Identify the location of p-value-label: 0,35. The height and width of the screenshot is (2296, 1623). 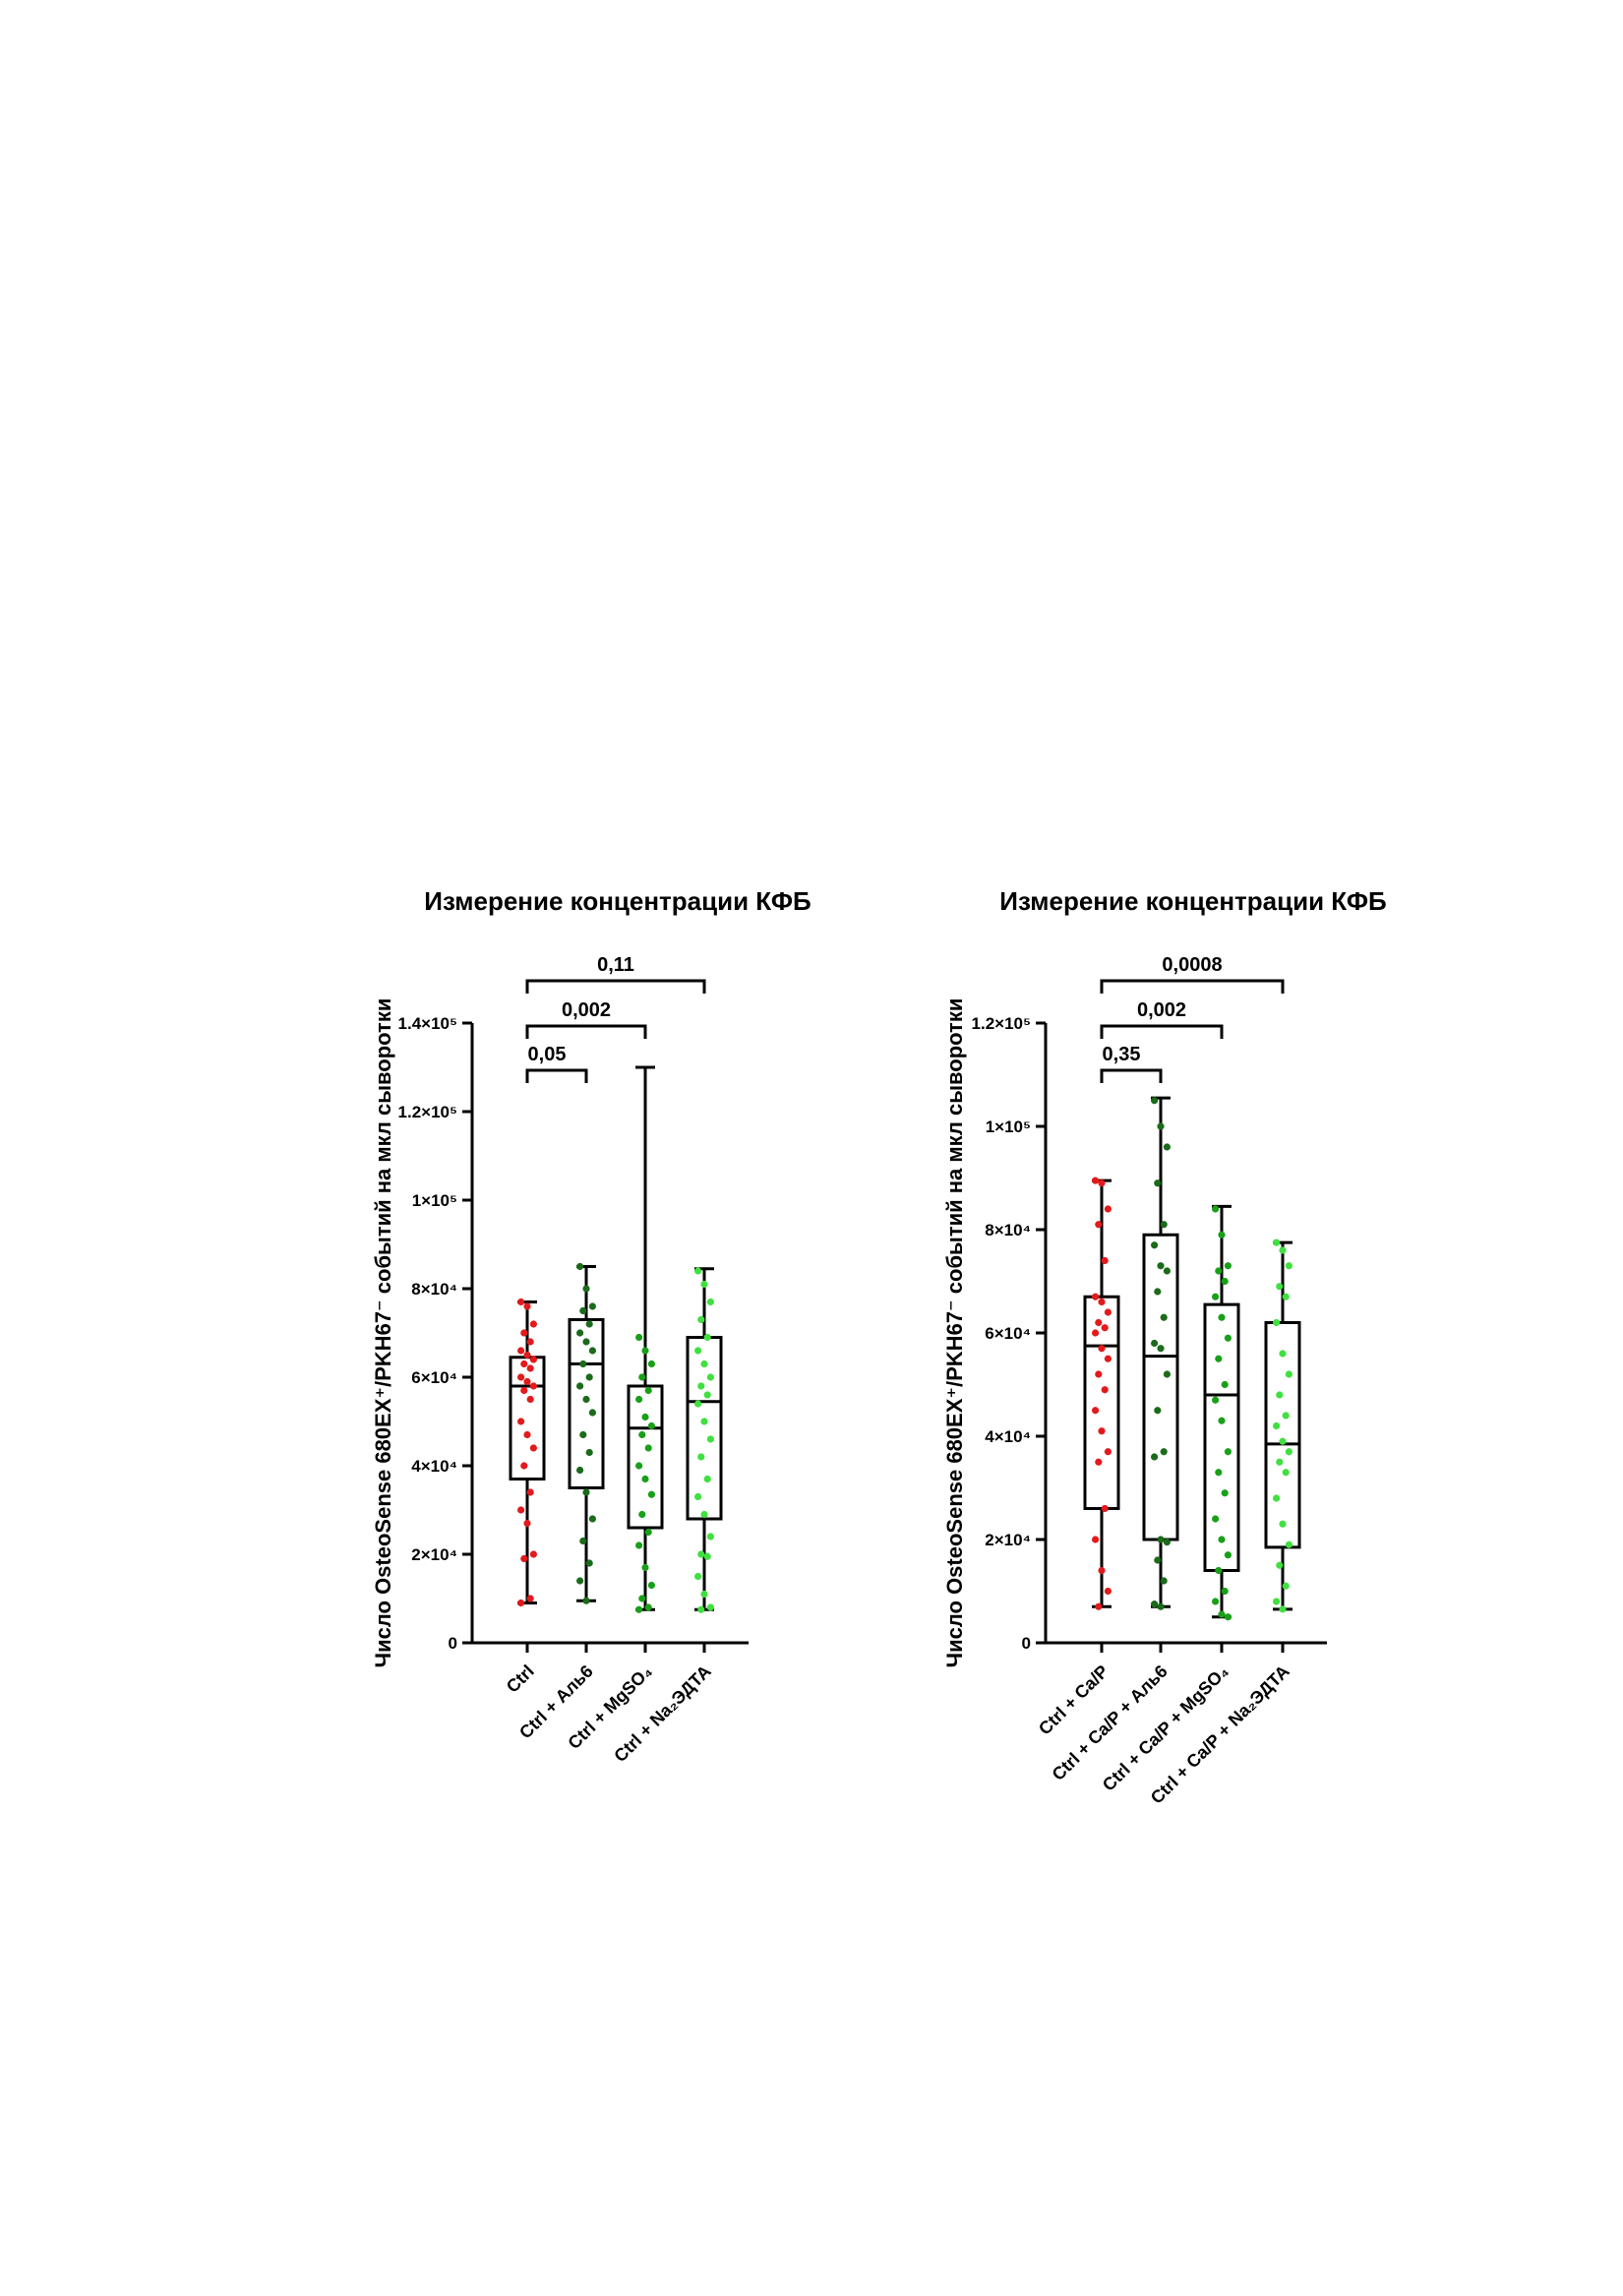
(1122, 1054).